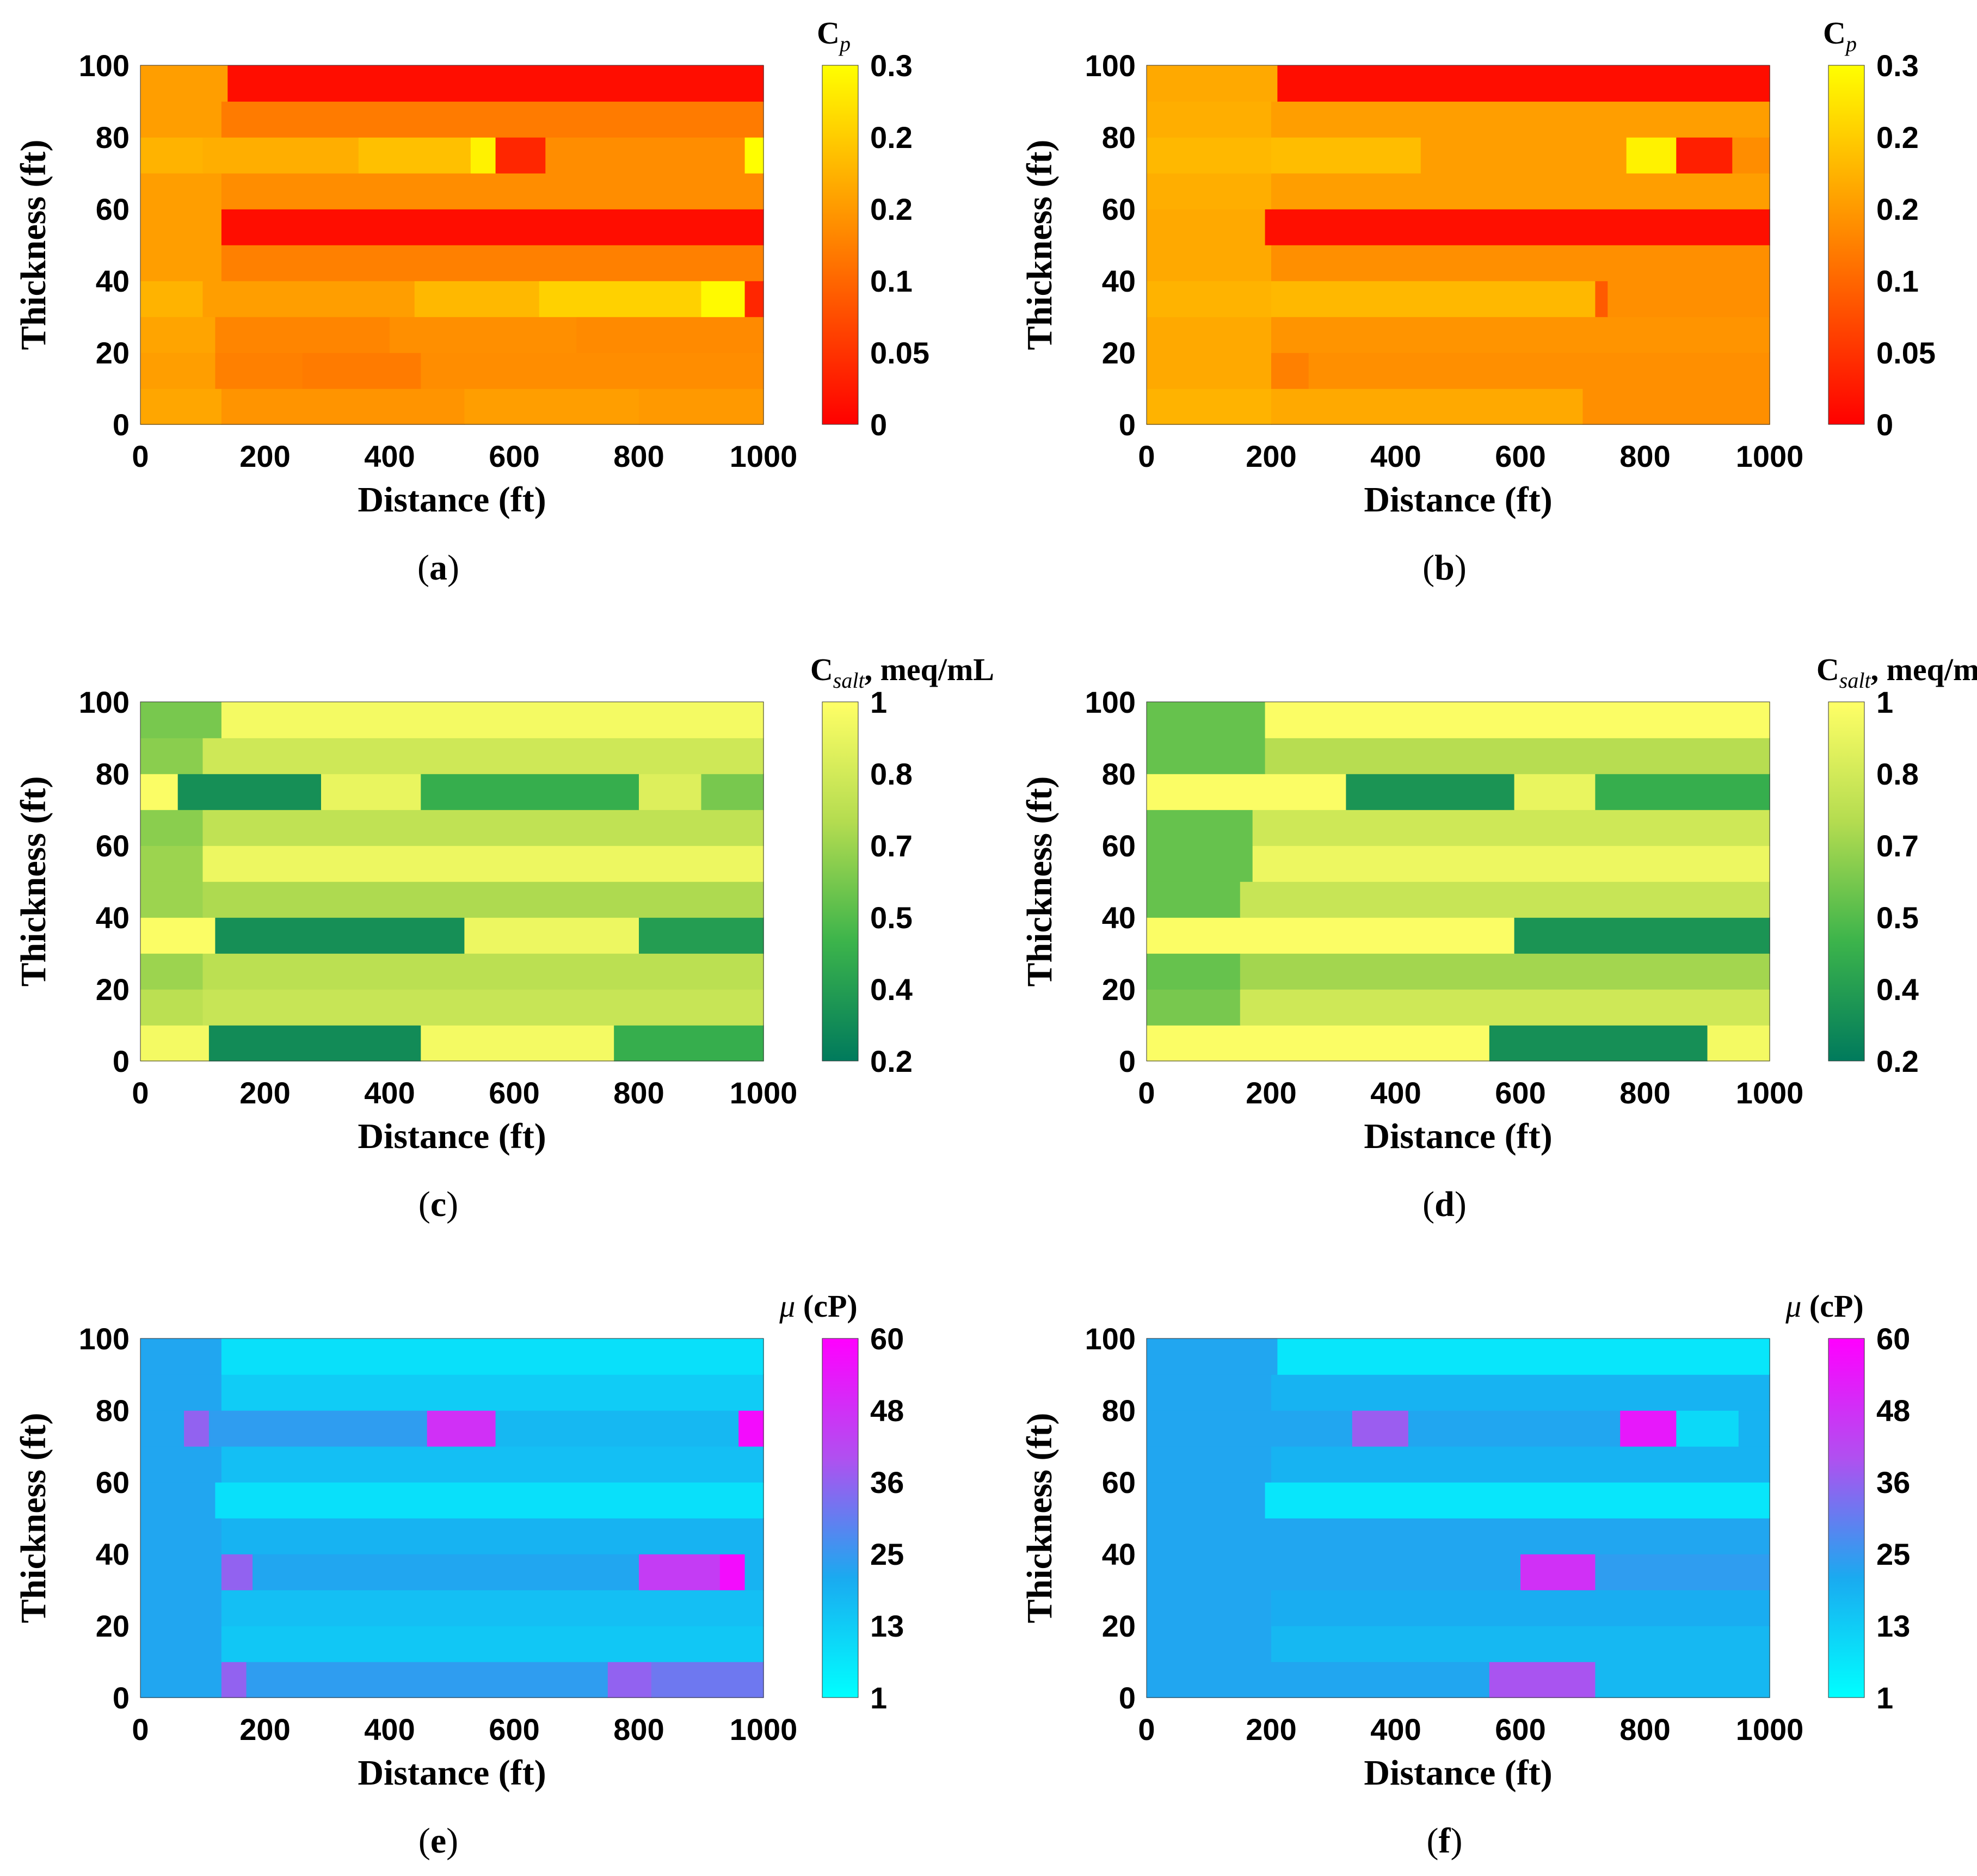  Describe the element at coordinates (891, 989) in the screenshot. I see `colorbar-tick-label: 0.4` at that location.